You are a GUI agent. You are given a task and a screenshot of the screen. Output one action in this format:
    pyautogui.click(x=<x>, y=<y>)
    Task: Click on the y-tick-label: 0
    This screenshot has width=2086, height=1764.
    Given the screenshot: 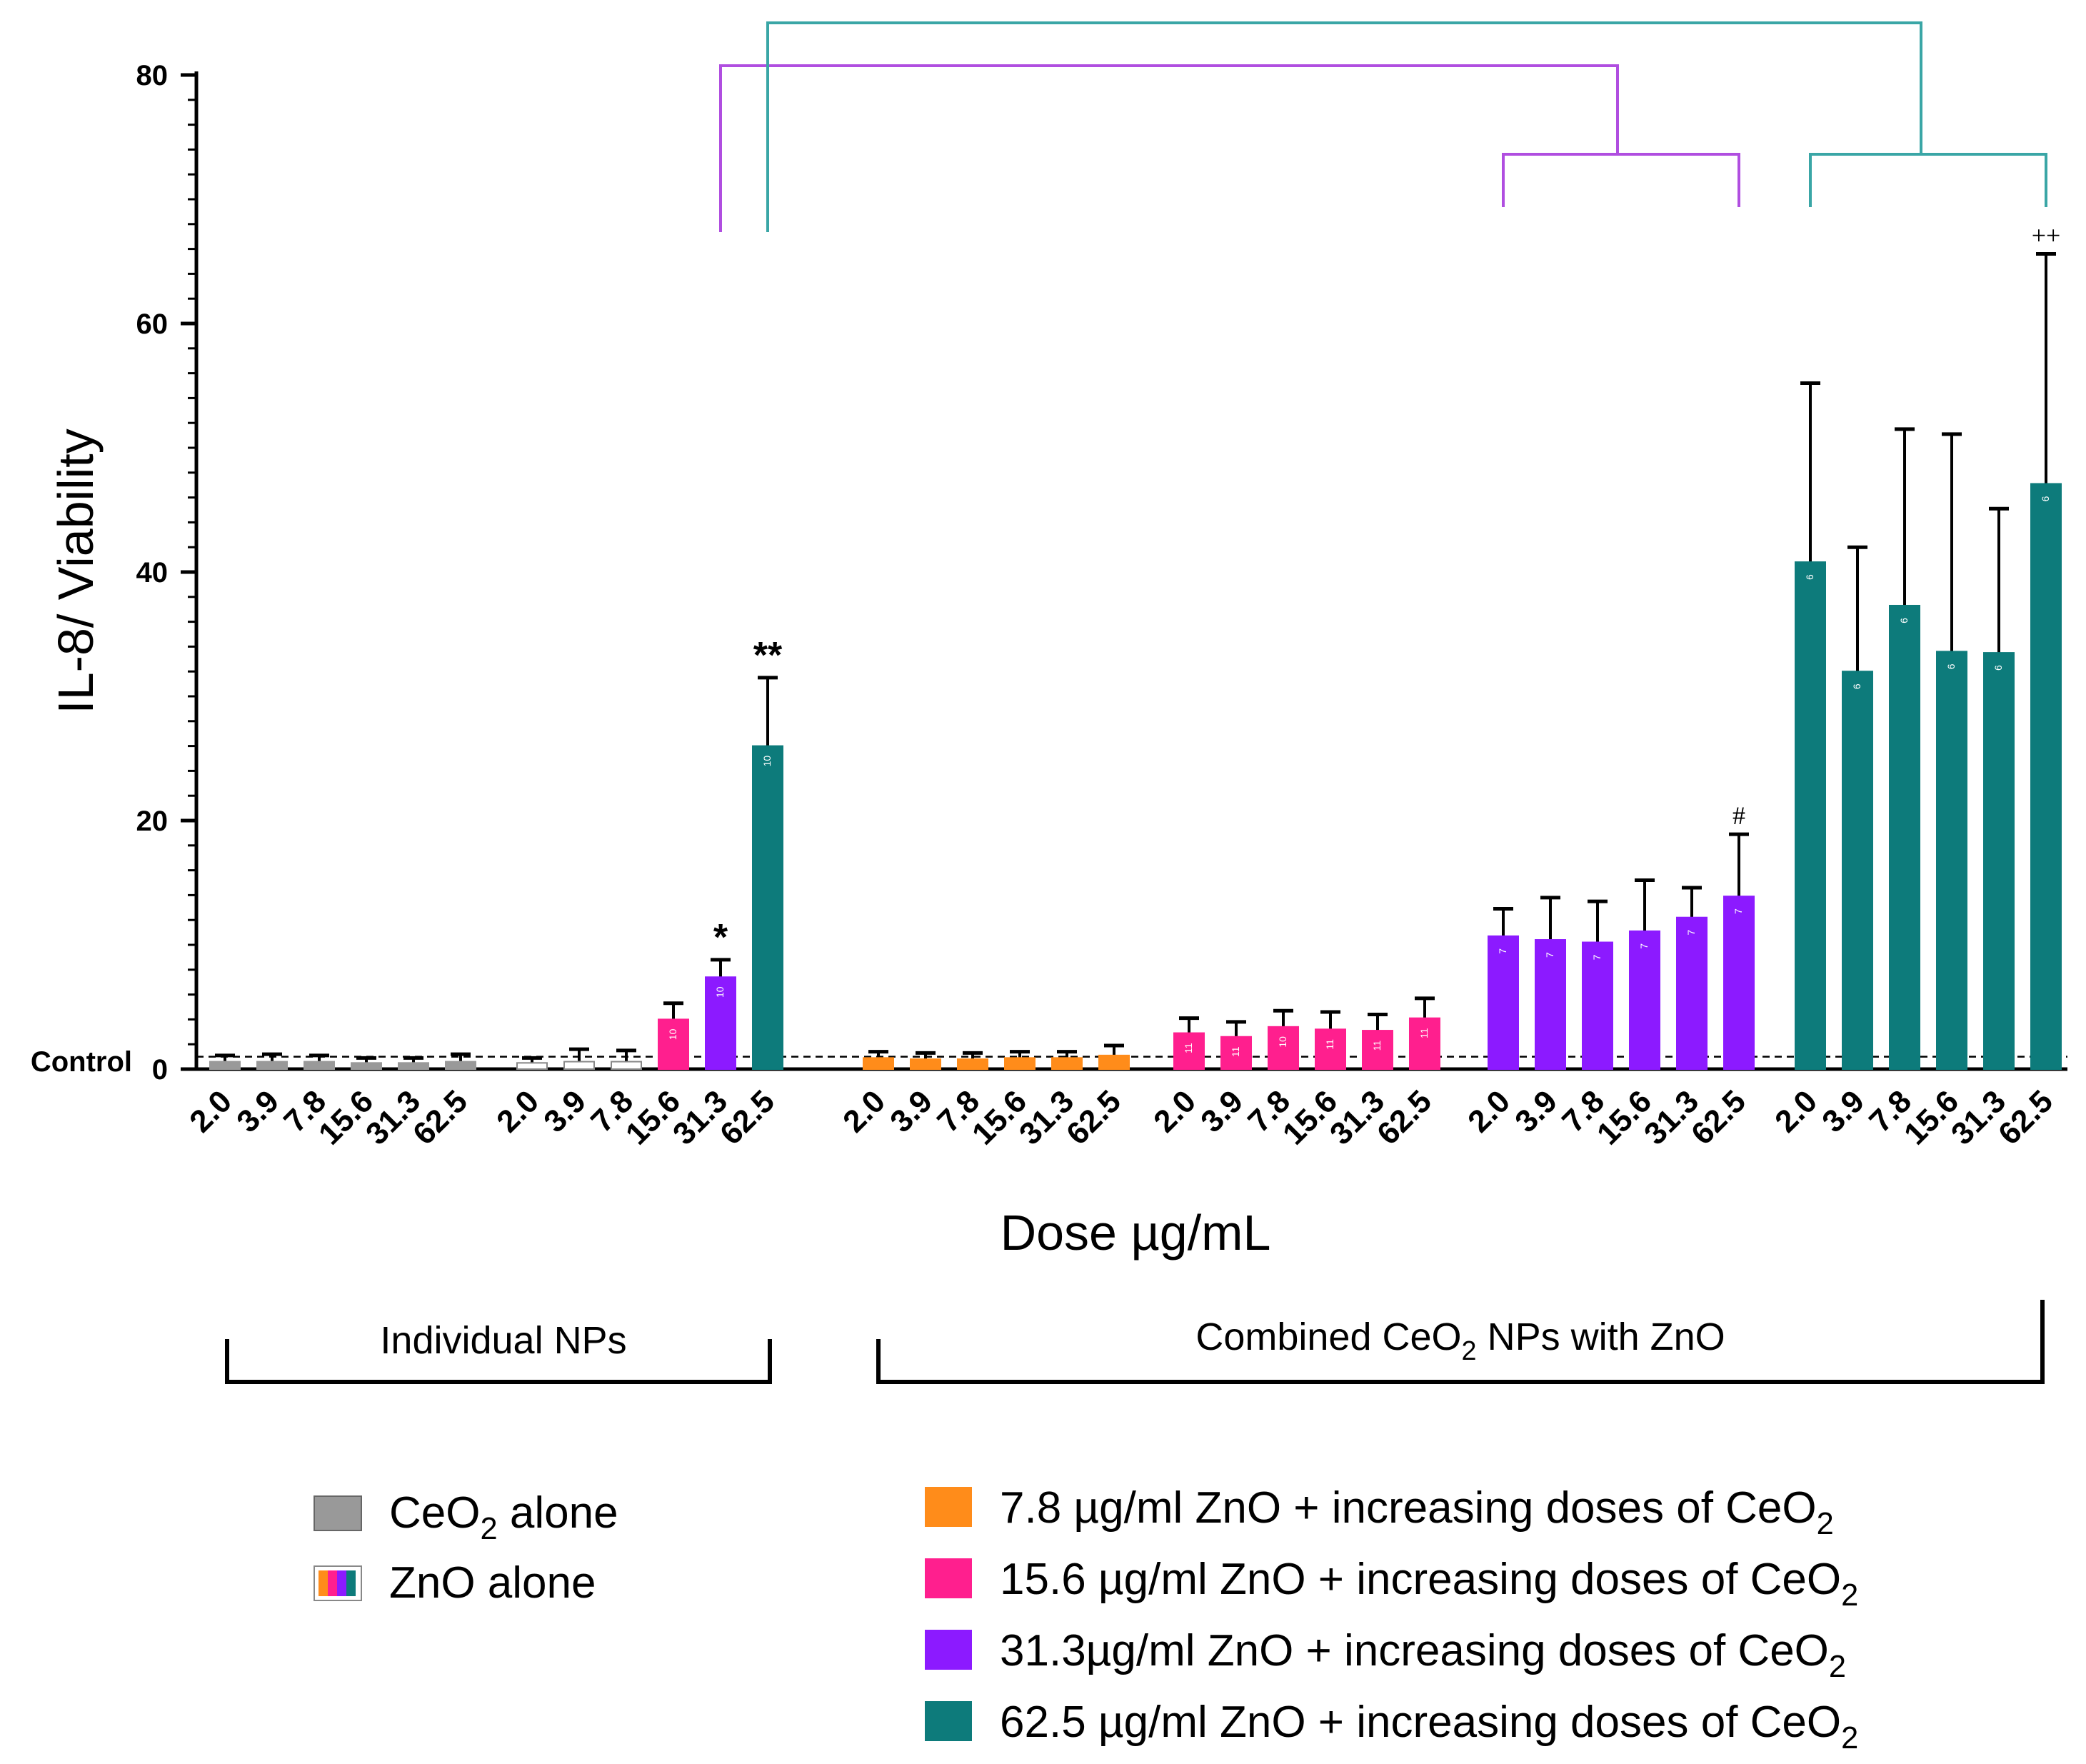 What is the action you would take?
    pyautogui.click(x=160, y=1070)
    